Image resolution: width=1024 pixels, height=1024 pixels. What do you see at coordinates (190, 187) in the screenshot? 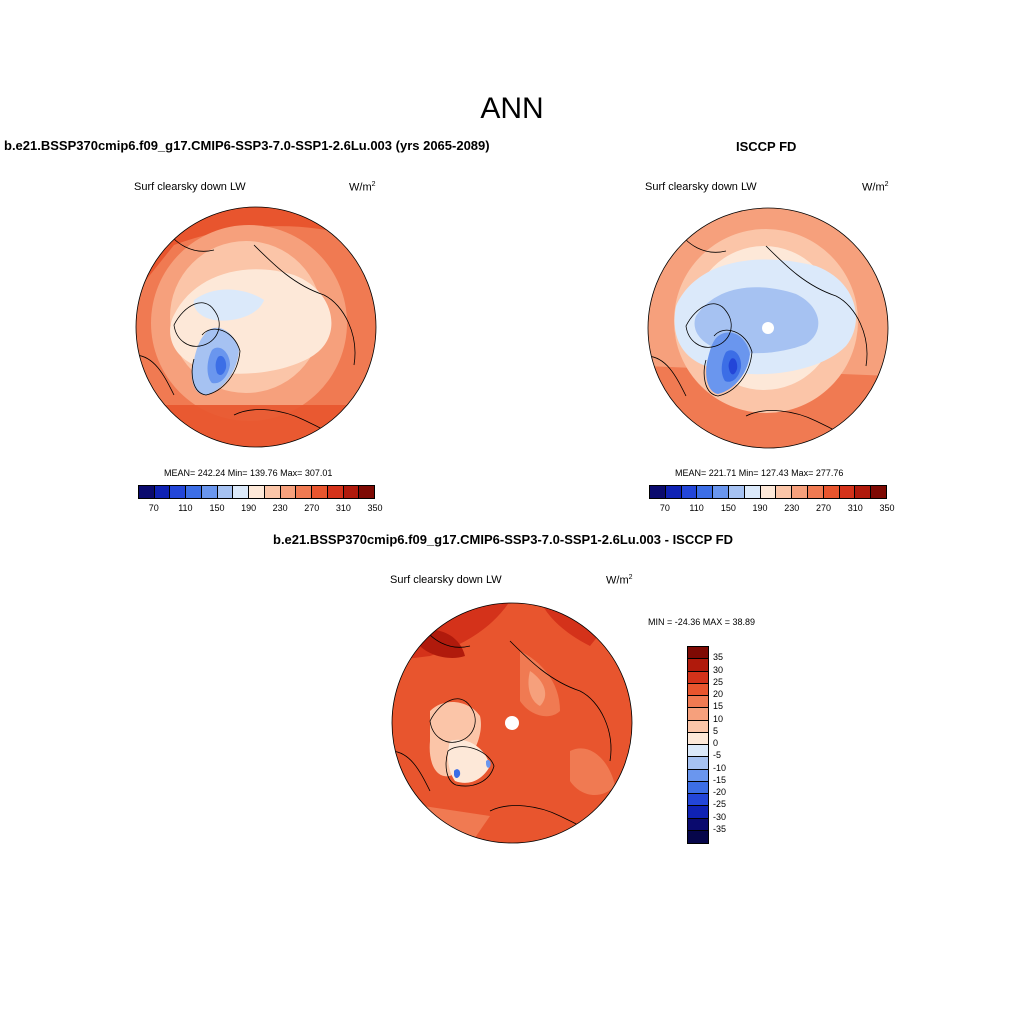
I see `panel1-variable: Surf clearsky down LW` at bounding box center [190, 187].